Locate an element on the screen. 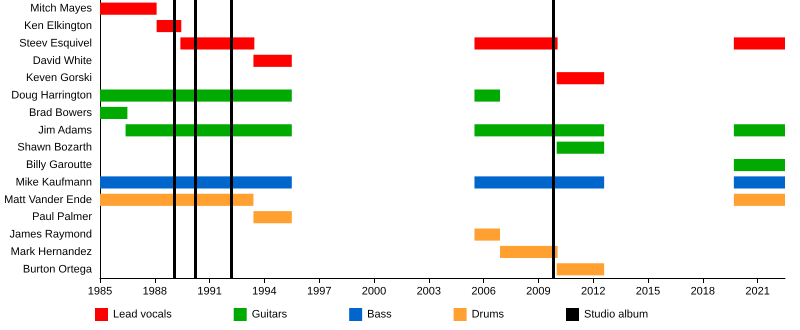 The width and height of the screenshot is (800, 330). y-tick-label: David White is located at coordinates (62, 60).